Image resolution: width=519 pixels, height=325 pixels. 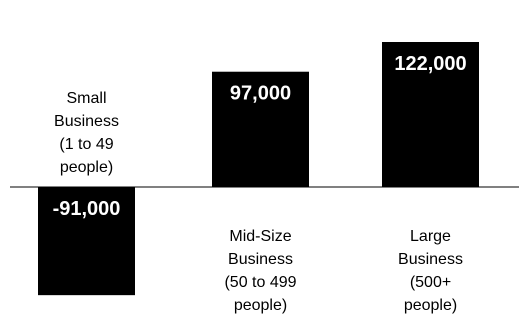 I want to click on category-label-1: Mid-Size Business (50 to 499 people), so click(x=260, y=271).